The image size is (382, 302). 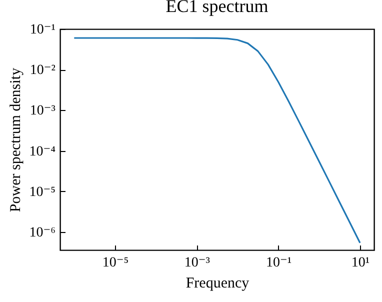 I want to click on y-tick-label: 10⁻⁵, so click(x=42, y=192).